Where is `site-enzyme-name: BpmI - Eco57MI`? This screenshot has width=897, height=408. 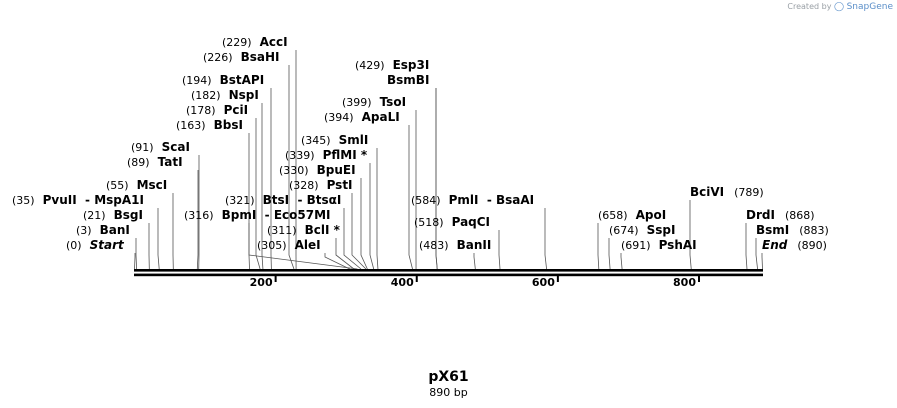
site-enzyme-name: BpmI - Eco57MI is located at coordinates (276, 215).